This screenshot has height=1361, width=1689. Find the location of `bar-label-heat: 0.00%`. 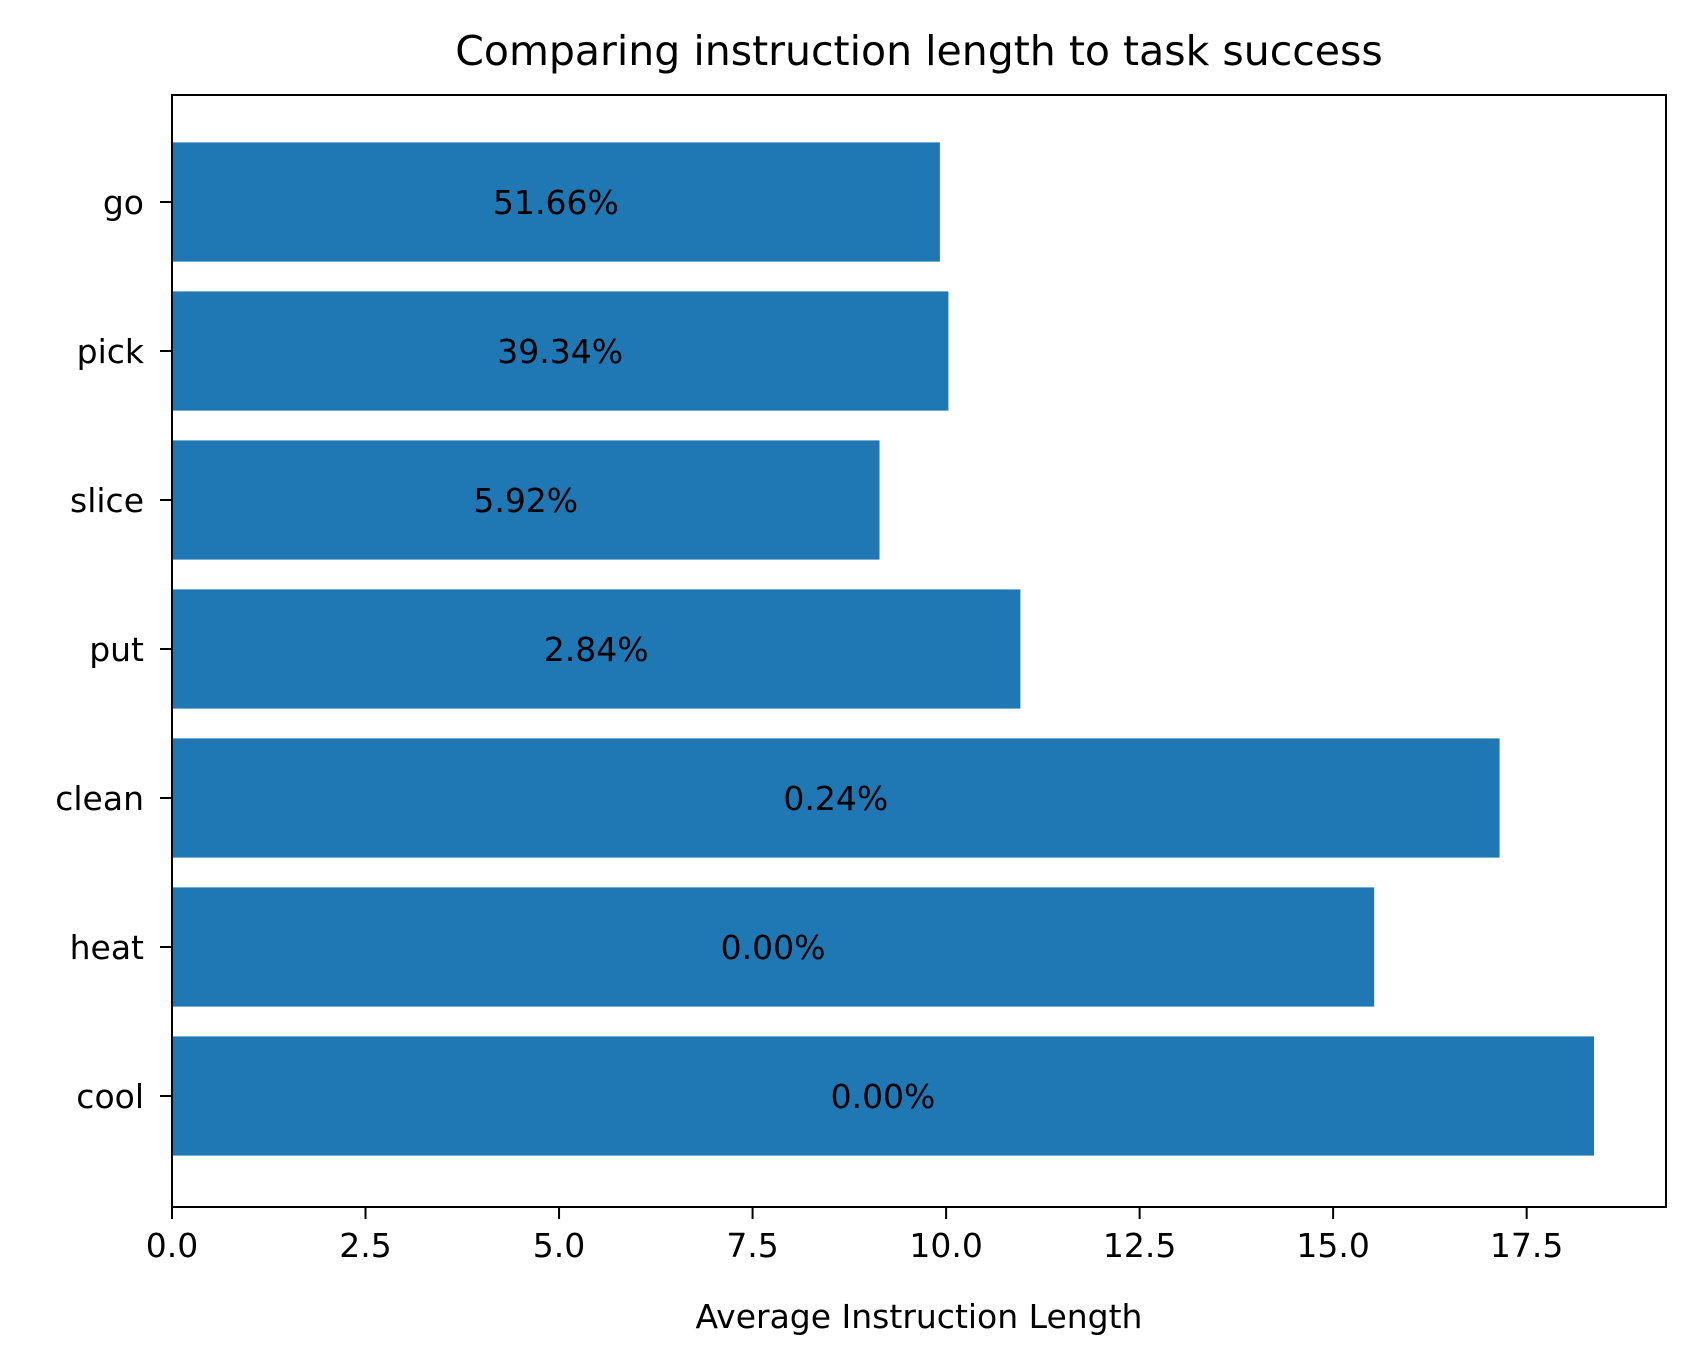

bar-label-heat: 0.00% is located at coordinates (773, 947).